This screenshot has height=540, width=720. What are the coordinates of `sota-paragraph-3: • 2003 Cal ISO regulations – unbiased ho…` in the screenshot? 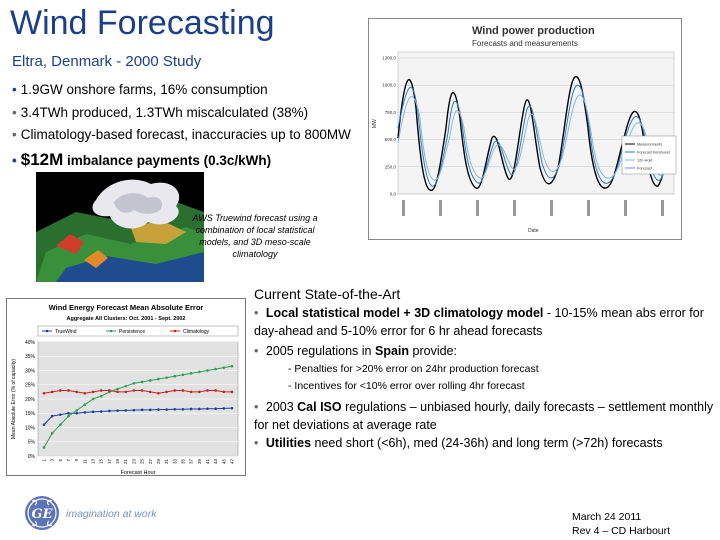 It's located at (484, 416).